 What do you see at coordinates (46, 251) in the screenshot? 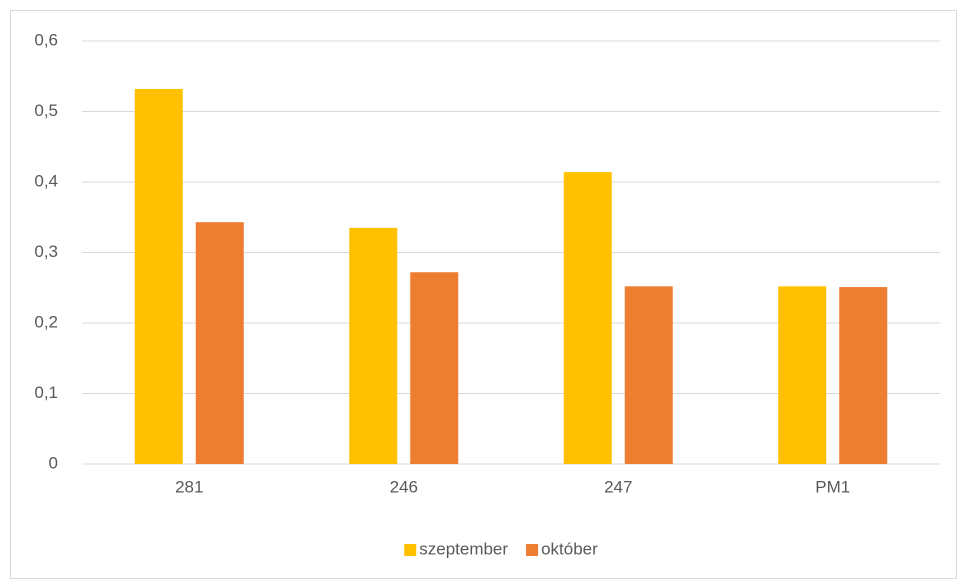
I see `y-tick-label: 0,3` at bounding box center [46, 251].